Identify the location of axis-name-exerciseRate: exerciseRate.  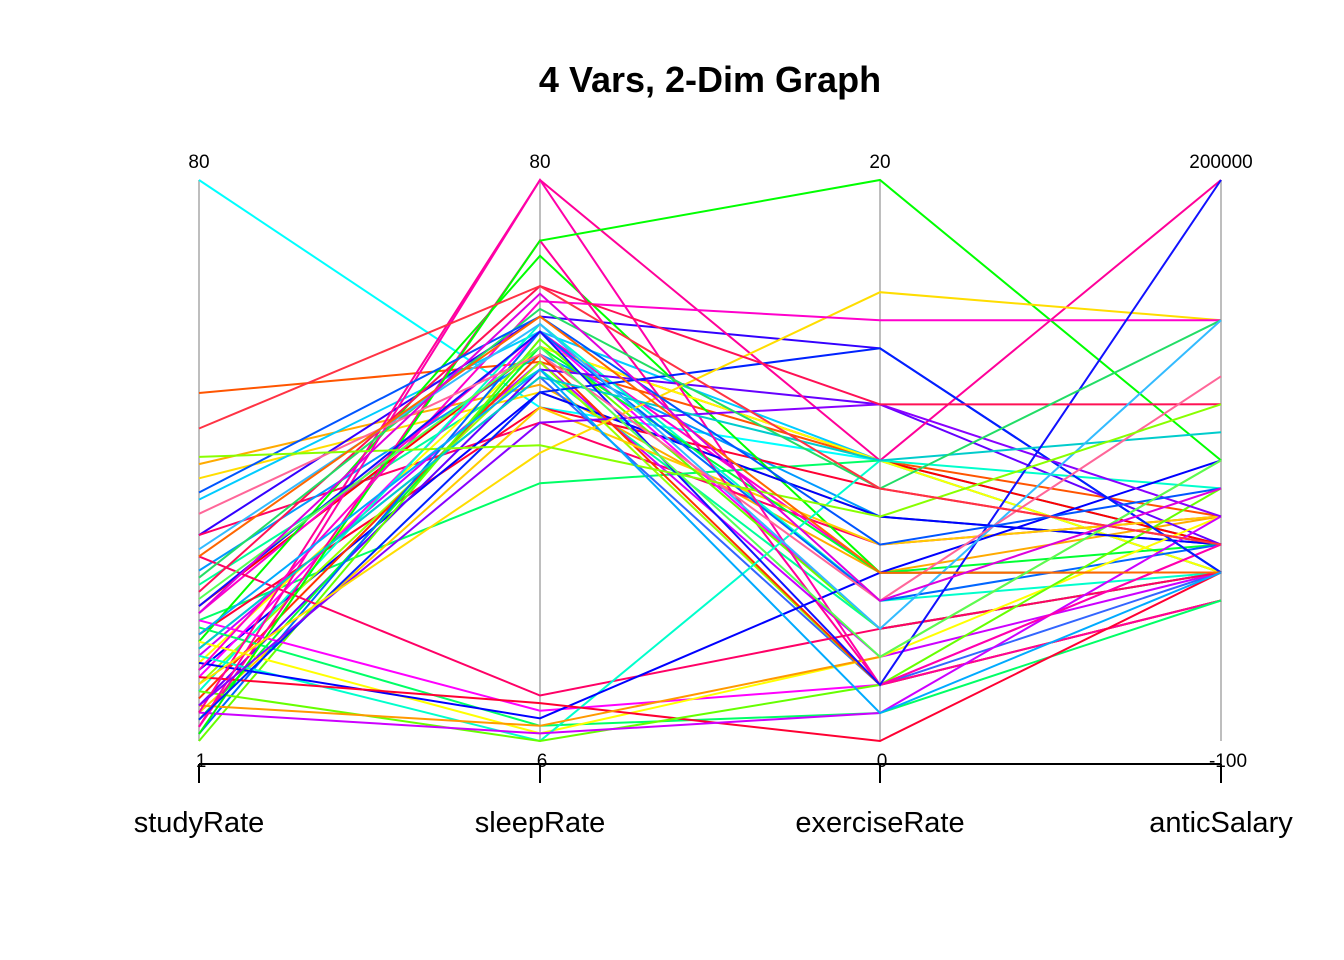
(879, 823).